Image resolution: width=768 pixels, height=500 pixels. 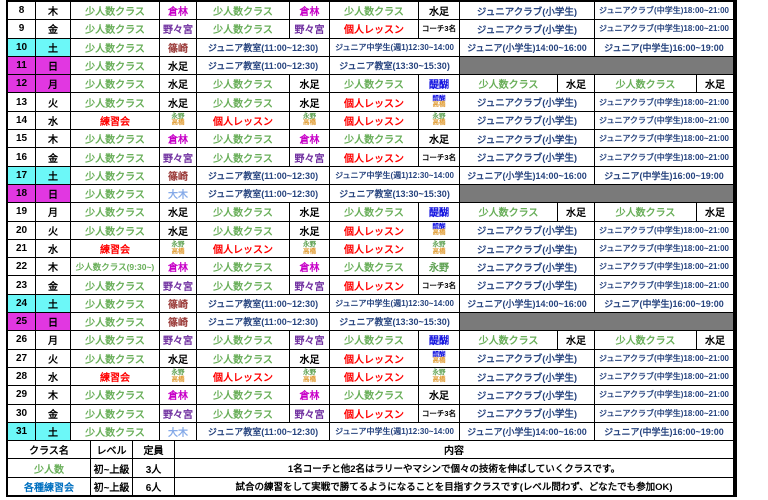 I want to click on day-cell: 19, so click(x=21, y=212).